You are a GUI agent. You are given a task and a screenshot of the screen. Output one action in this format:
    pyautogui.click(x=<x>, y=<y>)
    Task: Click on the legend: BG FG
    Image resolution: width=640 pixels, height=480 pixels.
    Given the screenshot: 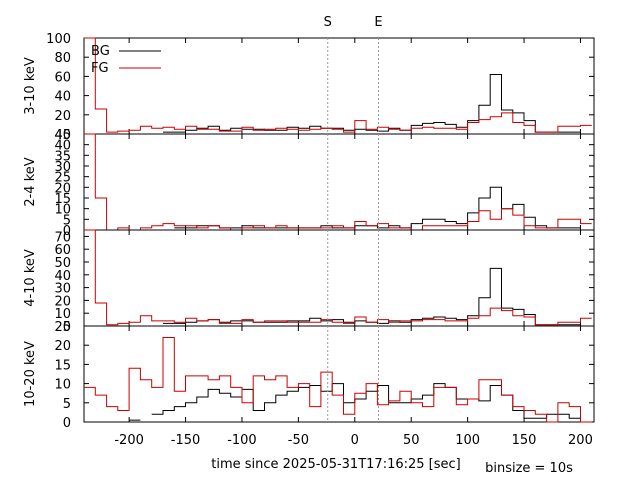 What is the action you would take?
    pyautogui.click(x=126, y=60)
    